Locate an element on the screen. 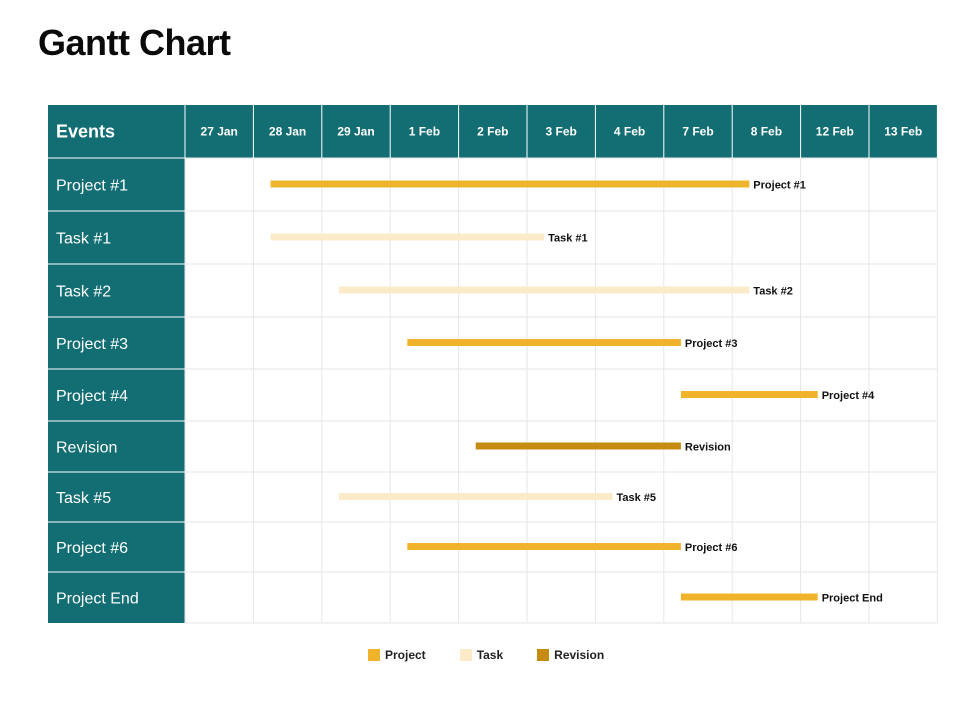  date-header-28-jan: 28 Jan is located at coordinates (287, 132).